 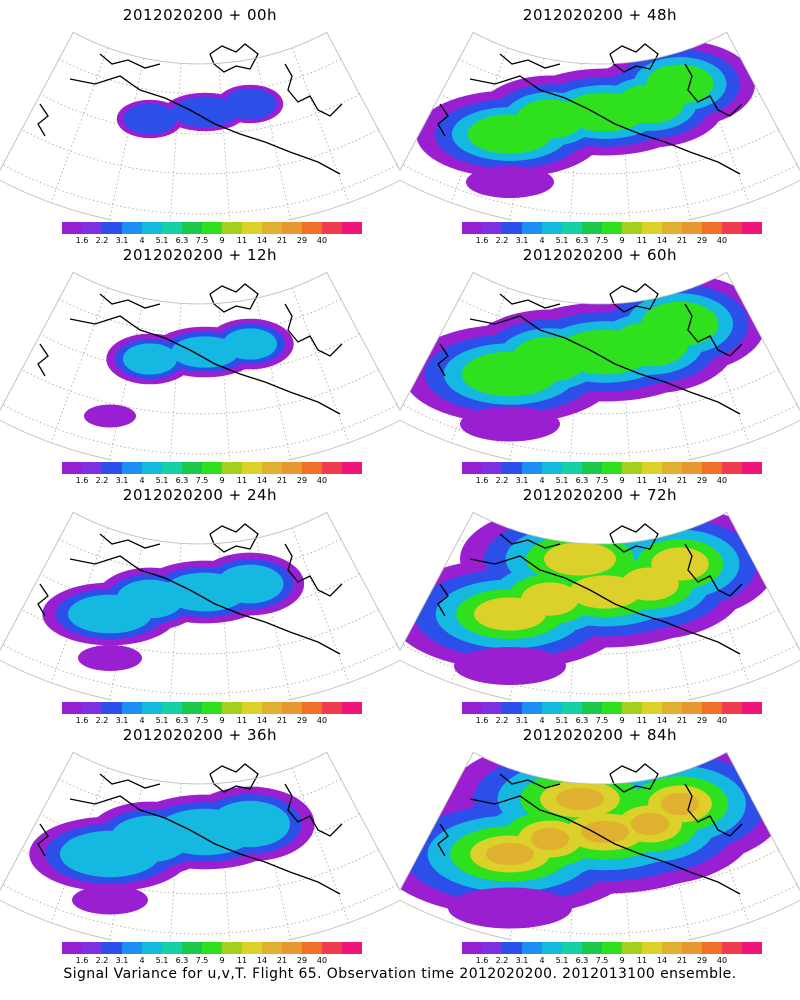 I want to click on panel-title: 2012020200 + 72h, so click(x=600, y=495).